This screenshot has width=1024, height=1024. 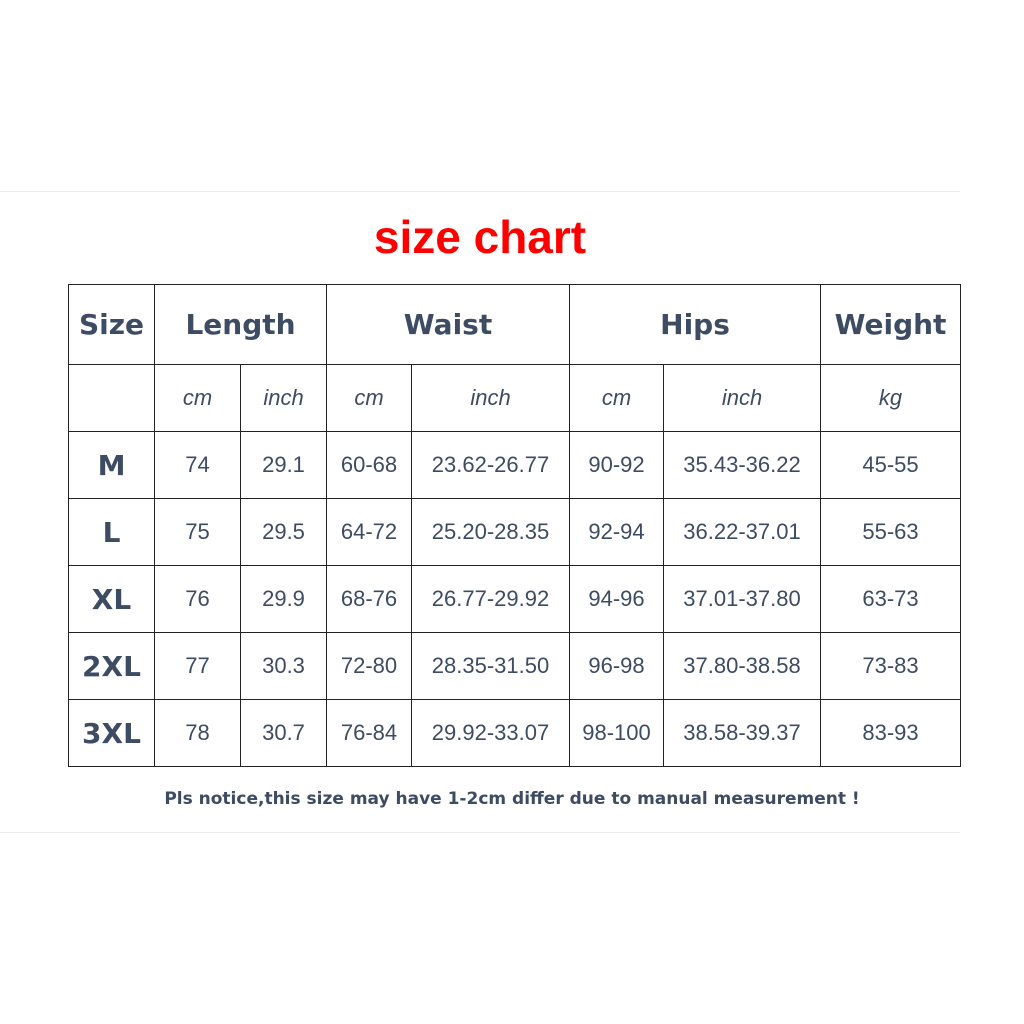 What do you see at coordinates (891, 324) in the screenshot?
I see `header-weight: Weight` at bounding box center [891, 324].